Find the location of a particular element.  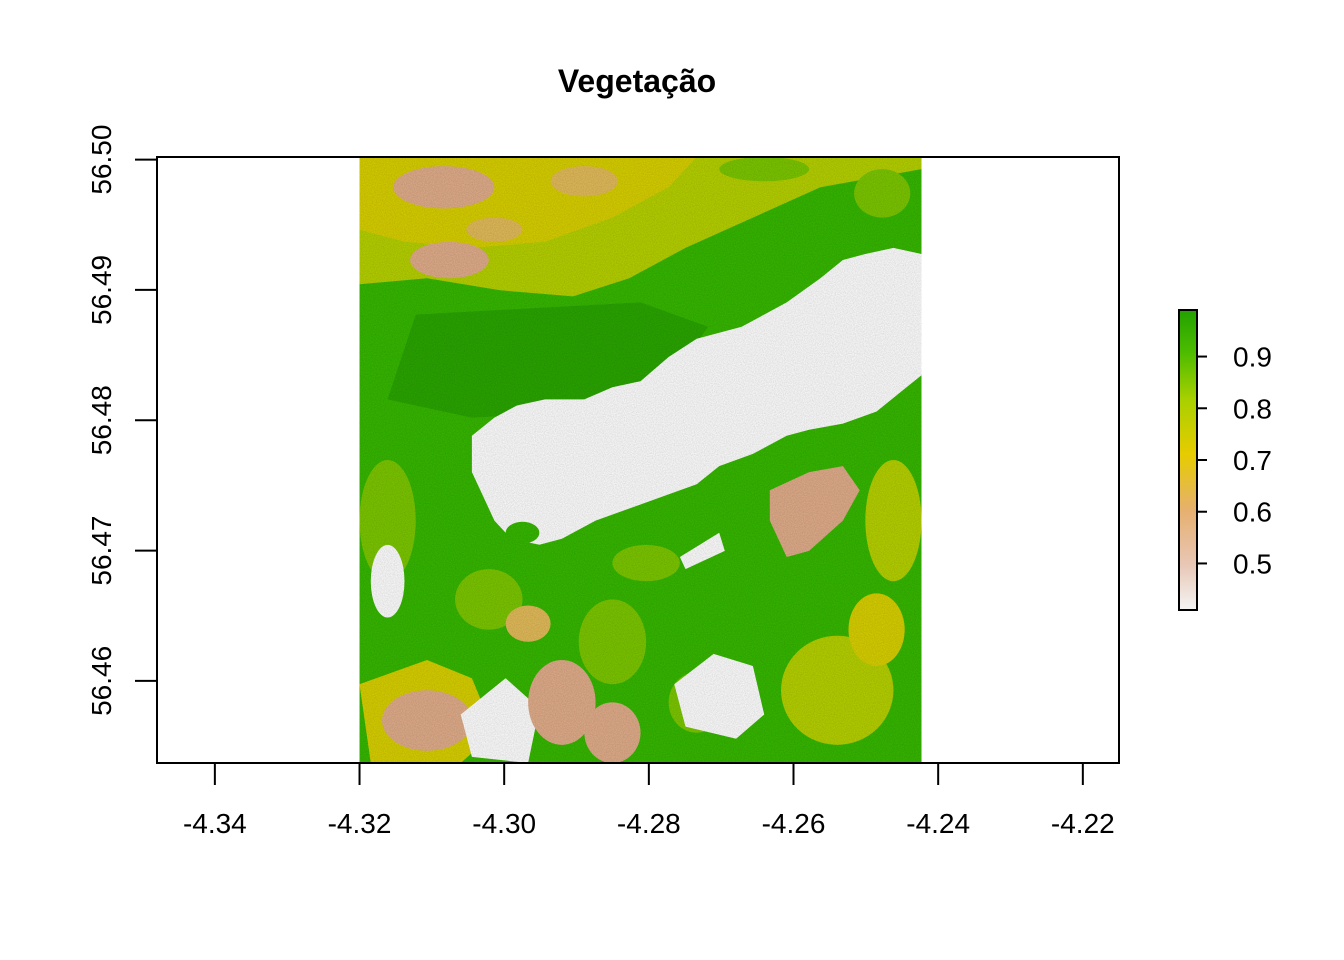

legend-tick-label: 0.7 is located at coordinates (1252, 460).